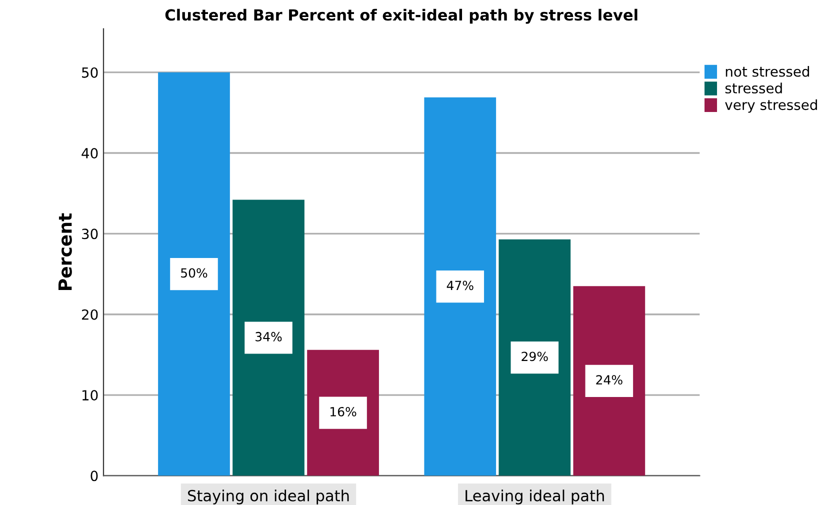 The height and width of the screenshot is (505, 828). Describe the element at coordinates (94, 476) in the screenshot. I see `y-tick-label: 0` at that location.